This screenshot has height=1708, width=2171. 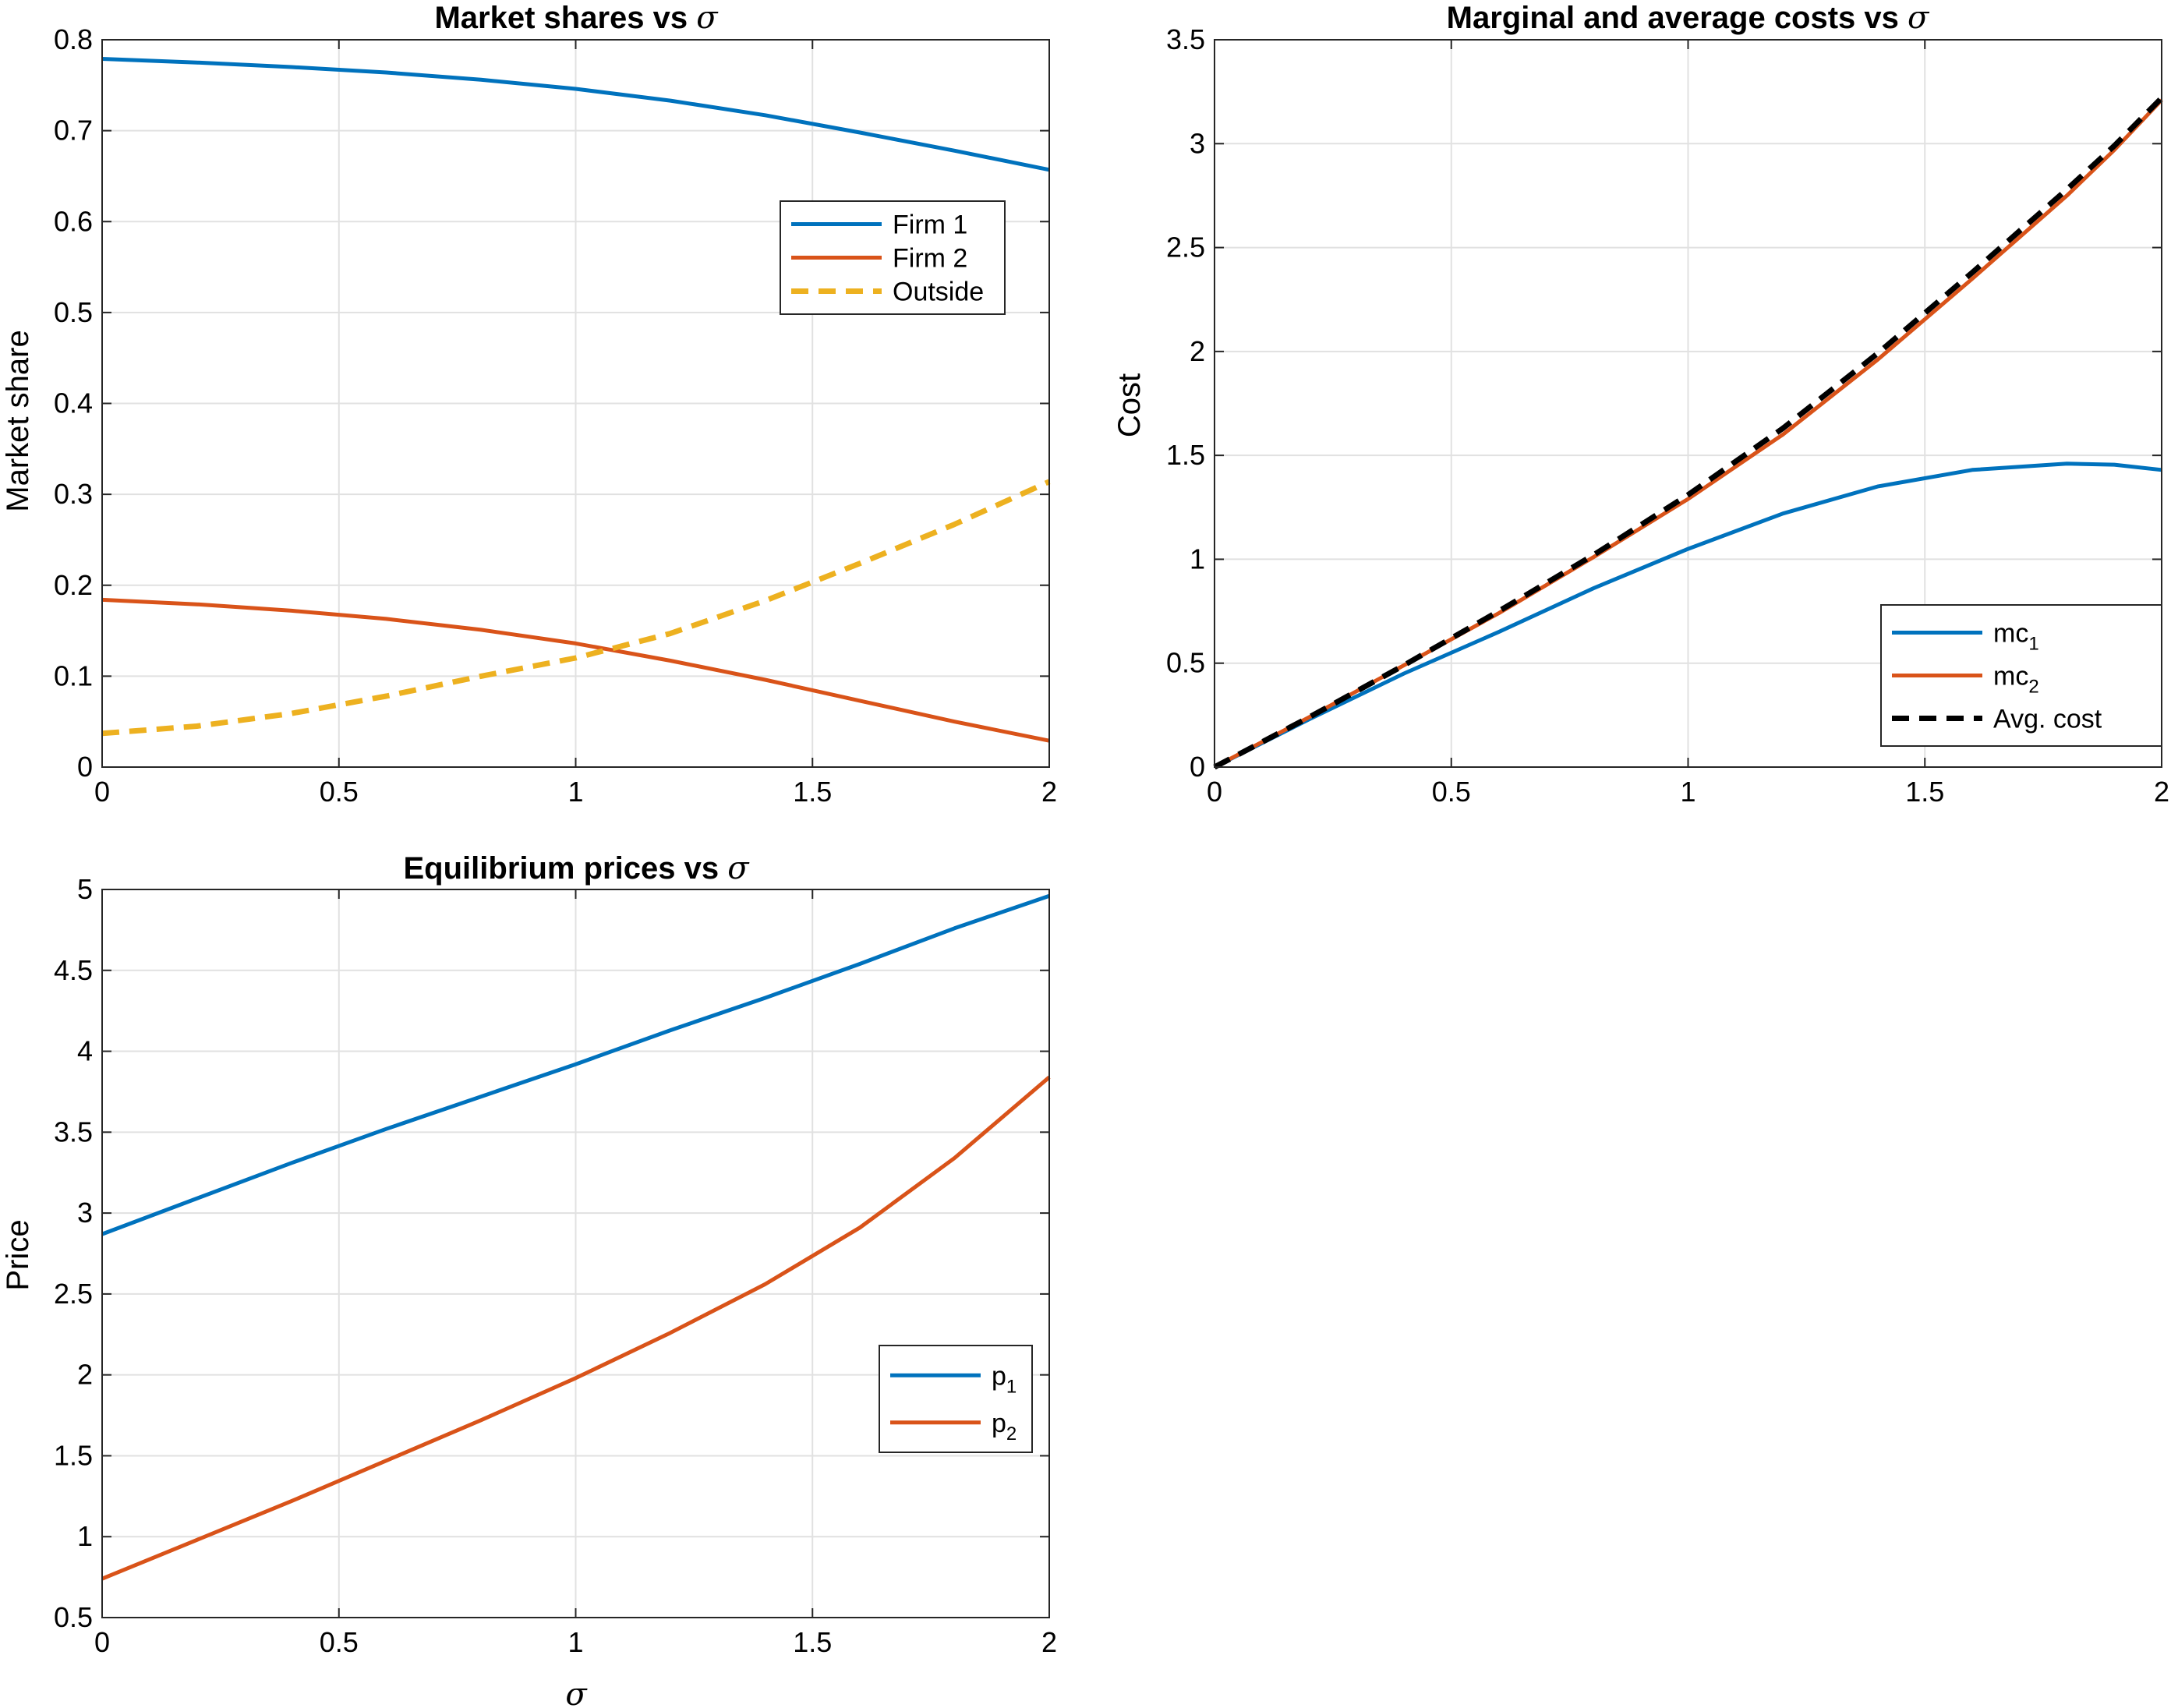 I want to click on y-tick-label: 5, so click(x=85, y=889).